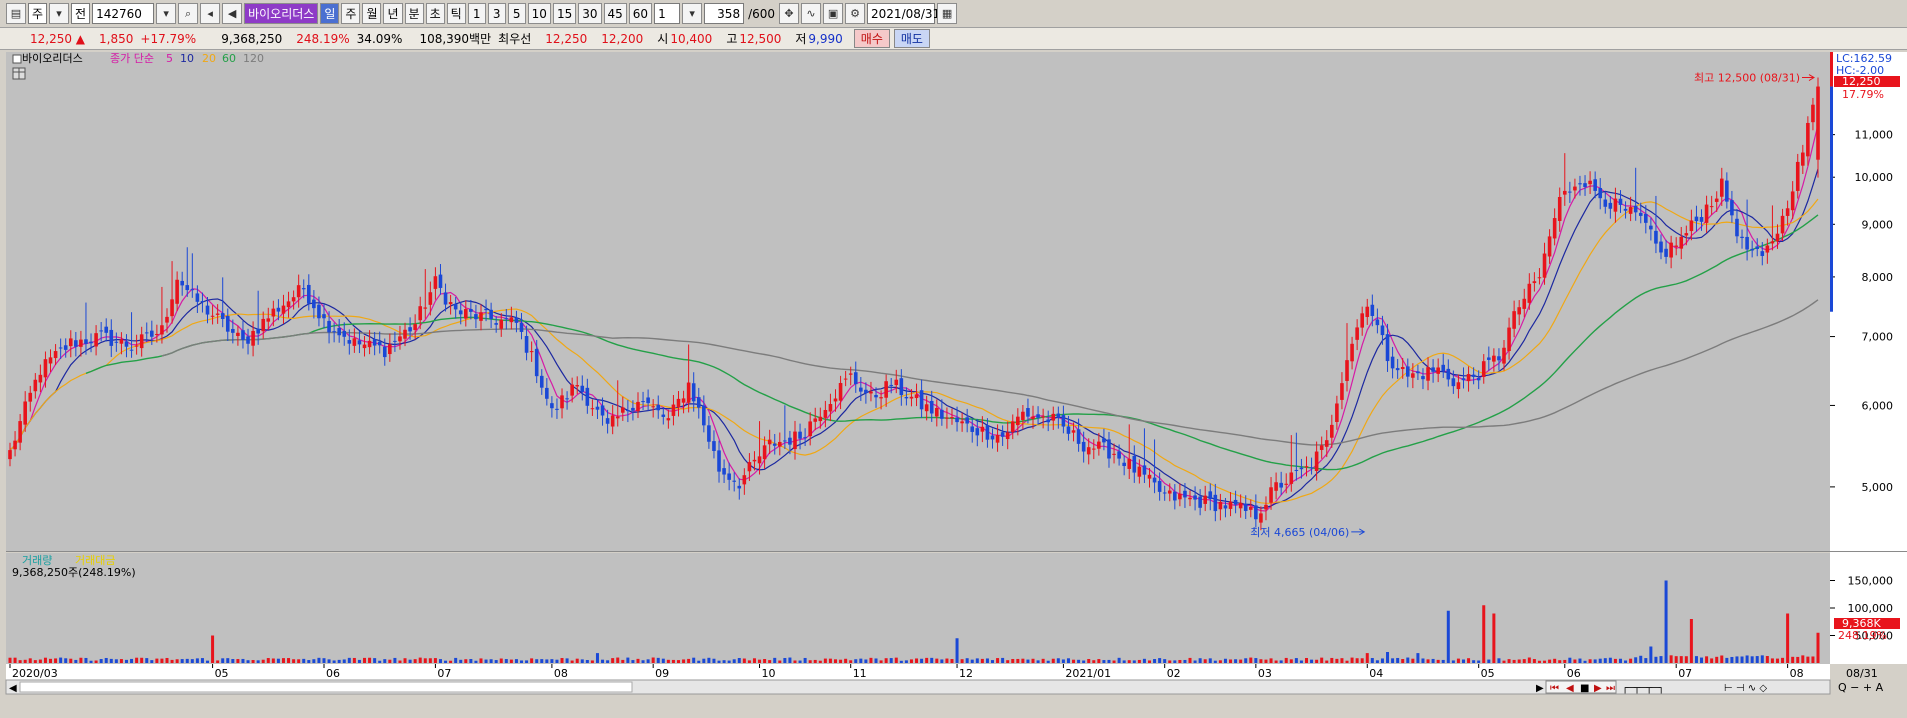 This screenshot has width=1907, height=718. Describe the element at coordinates (871, 38) in the screenshot. I see `buy-button: 매수` at that location.